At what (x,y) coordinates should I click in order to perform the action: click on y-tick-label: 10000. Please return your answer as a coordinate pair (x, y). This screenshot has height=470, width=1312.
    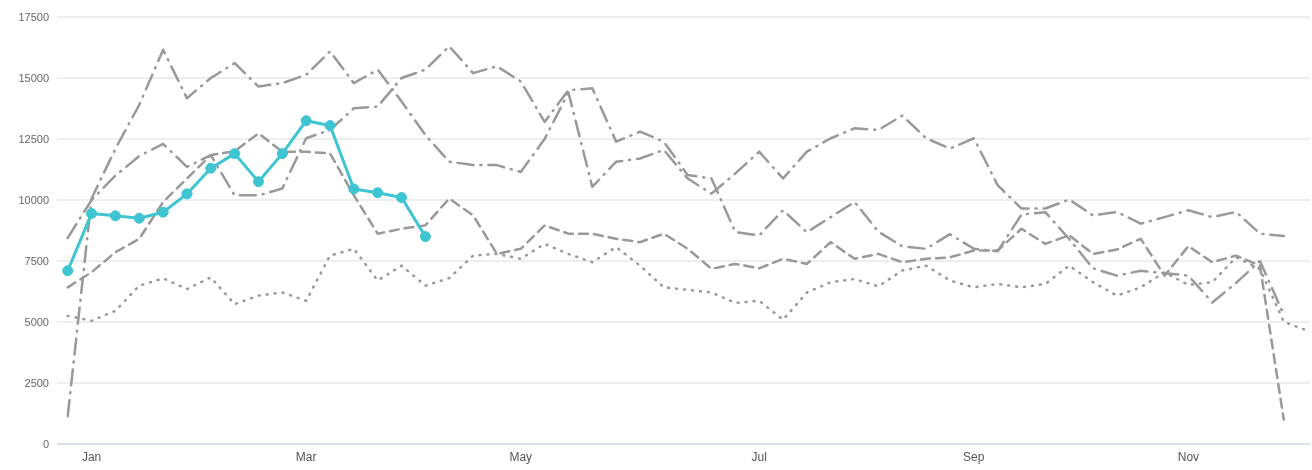
    Looking at the image, I should click on (33, 199).